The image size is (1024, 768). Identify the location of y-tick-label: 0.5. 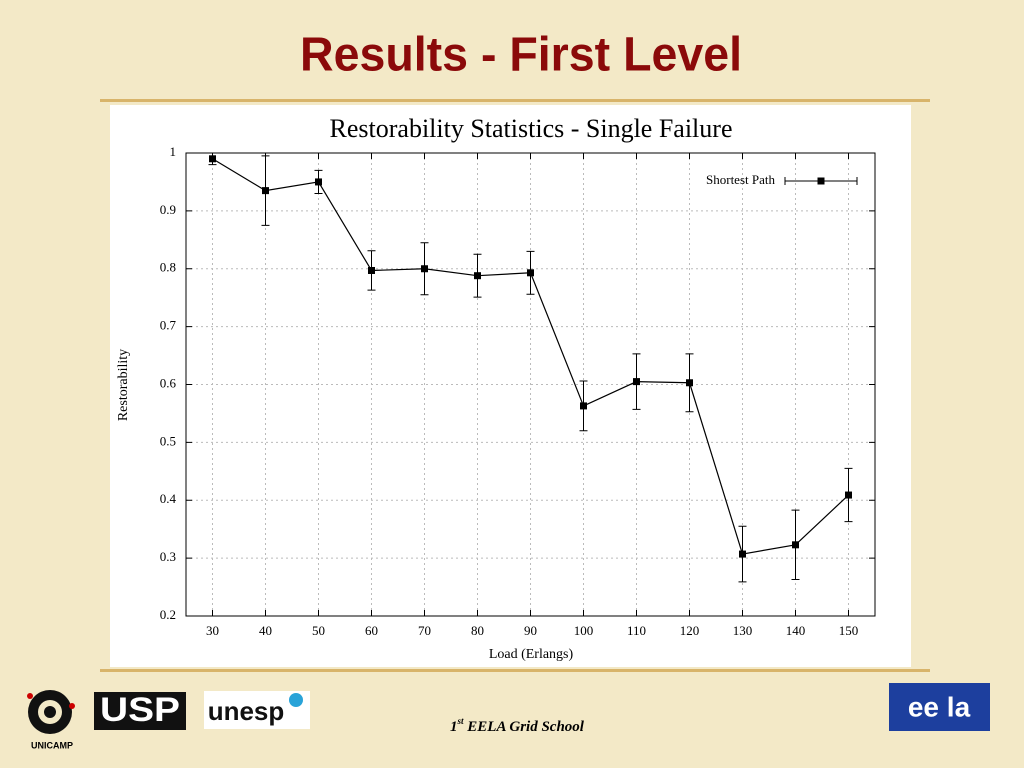
(168, 440).